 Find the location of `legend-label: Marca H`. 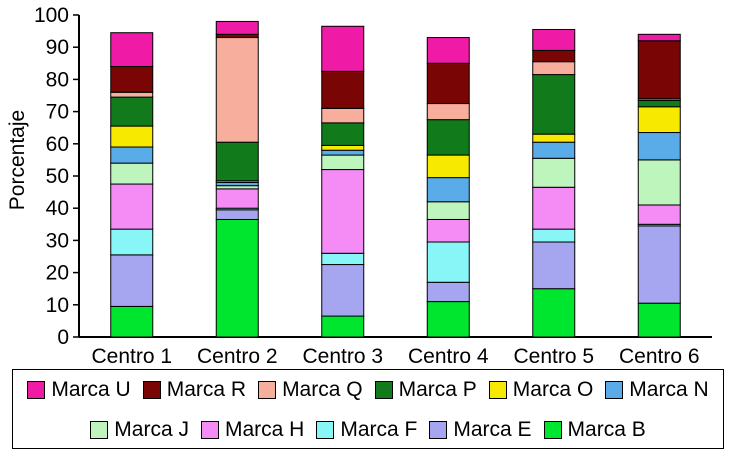

legend-label: Marca H is located at coordinates (264, 429).